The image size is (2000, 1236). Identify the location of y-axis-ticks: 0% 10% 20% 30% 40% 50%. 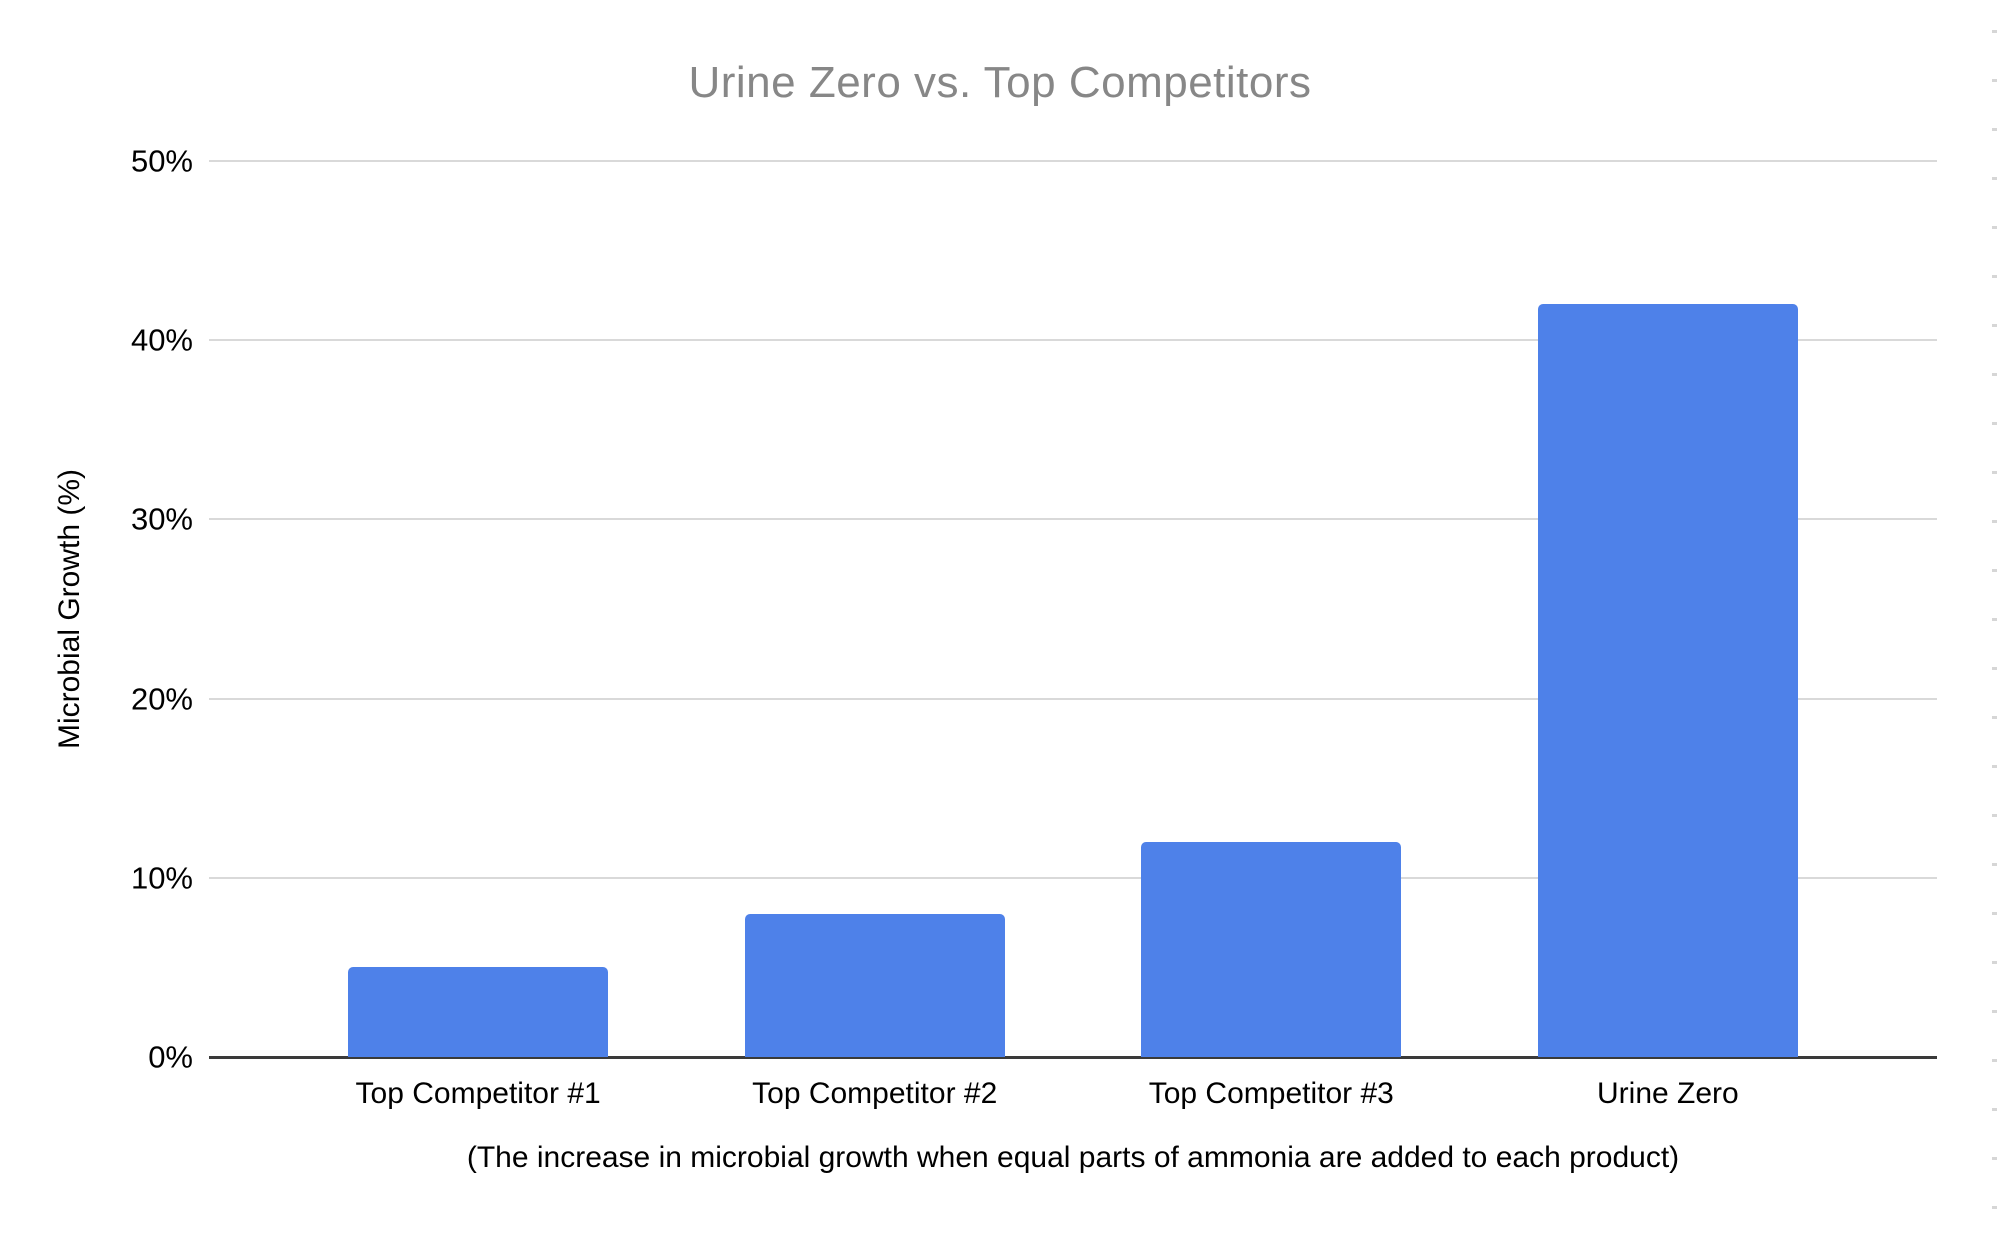
(96, 609).